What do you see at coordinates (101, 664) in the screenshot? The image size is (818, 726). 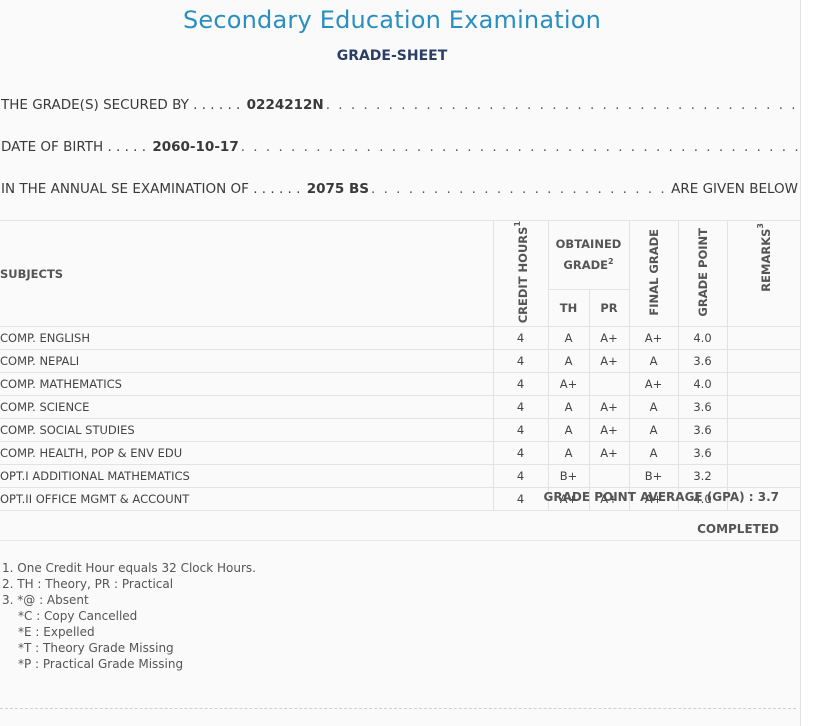 I see `footnote: *P : Practical Grade Missing` at bounding box center [101, 664].